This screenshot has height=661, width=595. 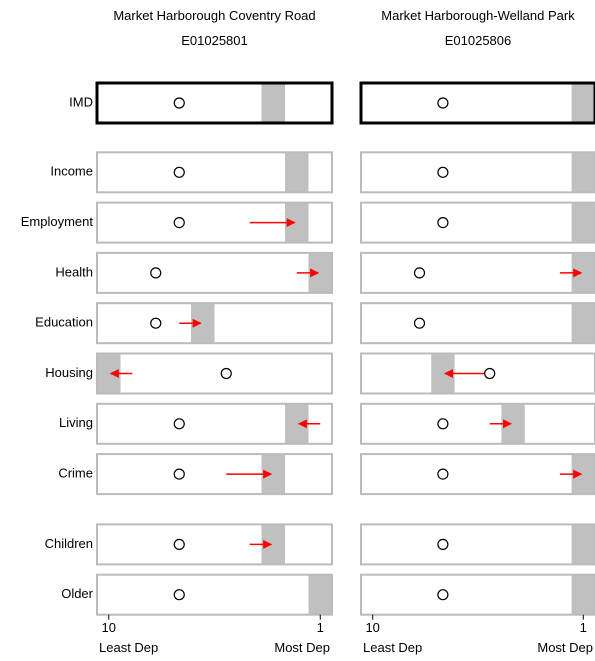 I want to click on row-label: Income, so click(x=71, y=171).